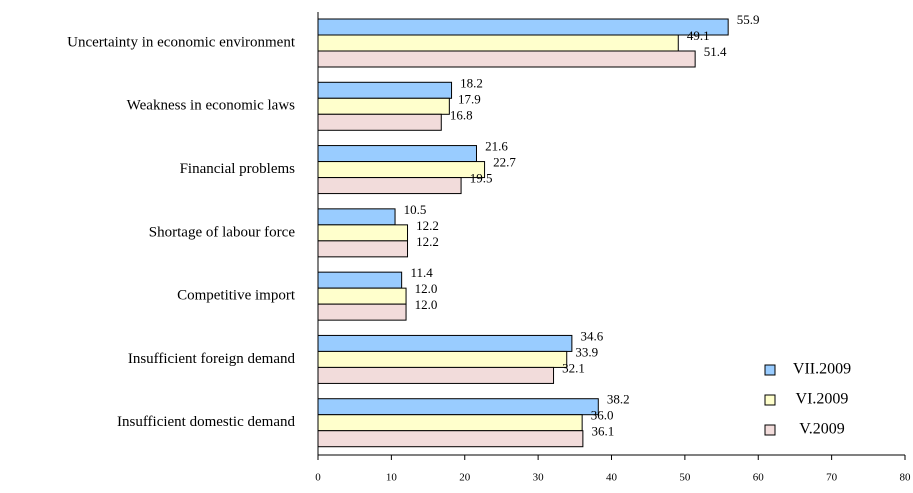 The width and height of the screenshot is (913, 493). What do you see at coordinates (618, 399) in the screenshot?
I see `value-label: 38.2` at bounding box center [618, 399].